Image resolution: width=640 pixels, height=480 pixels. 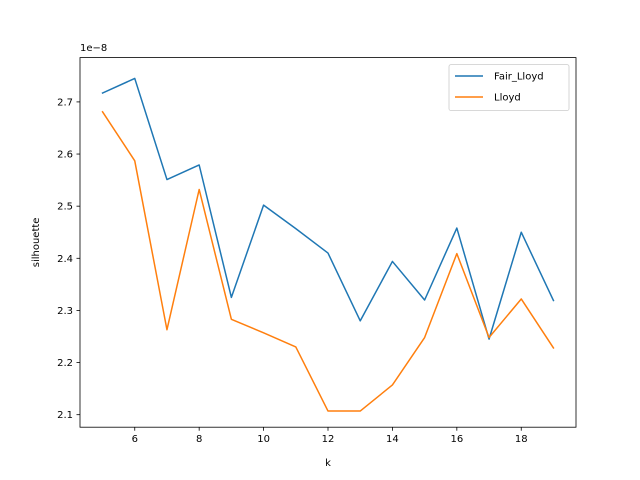 What do you see at coordinates (65, 102) in the screenshot?
I see `y-tick-label: 2.7` at bounding box center [65, 102].